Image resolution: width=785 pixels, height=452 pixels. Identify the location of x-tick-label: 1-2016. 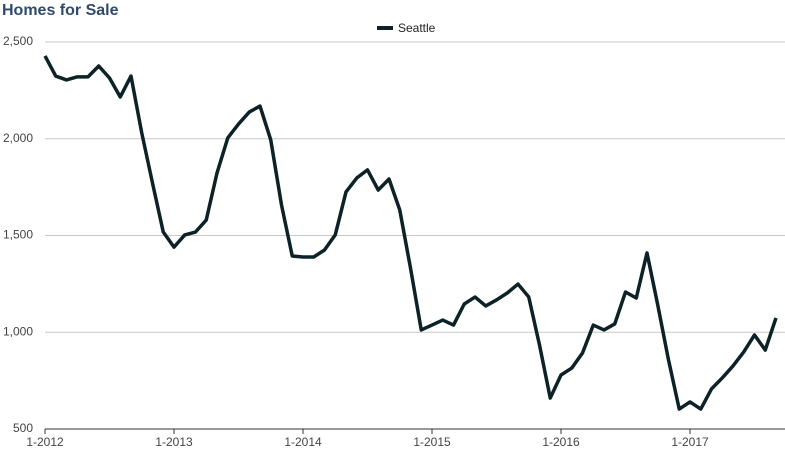
(561, 442).